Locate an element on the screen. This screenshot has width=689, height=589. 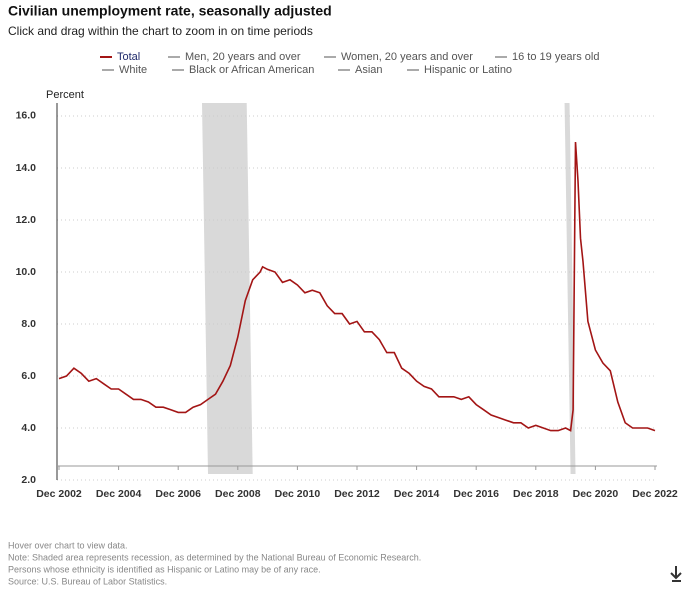
y-tick-label: 16.0 is located at coordinates (26, 116).